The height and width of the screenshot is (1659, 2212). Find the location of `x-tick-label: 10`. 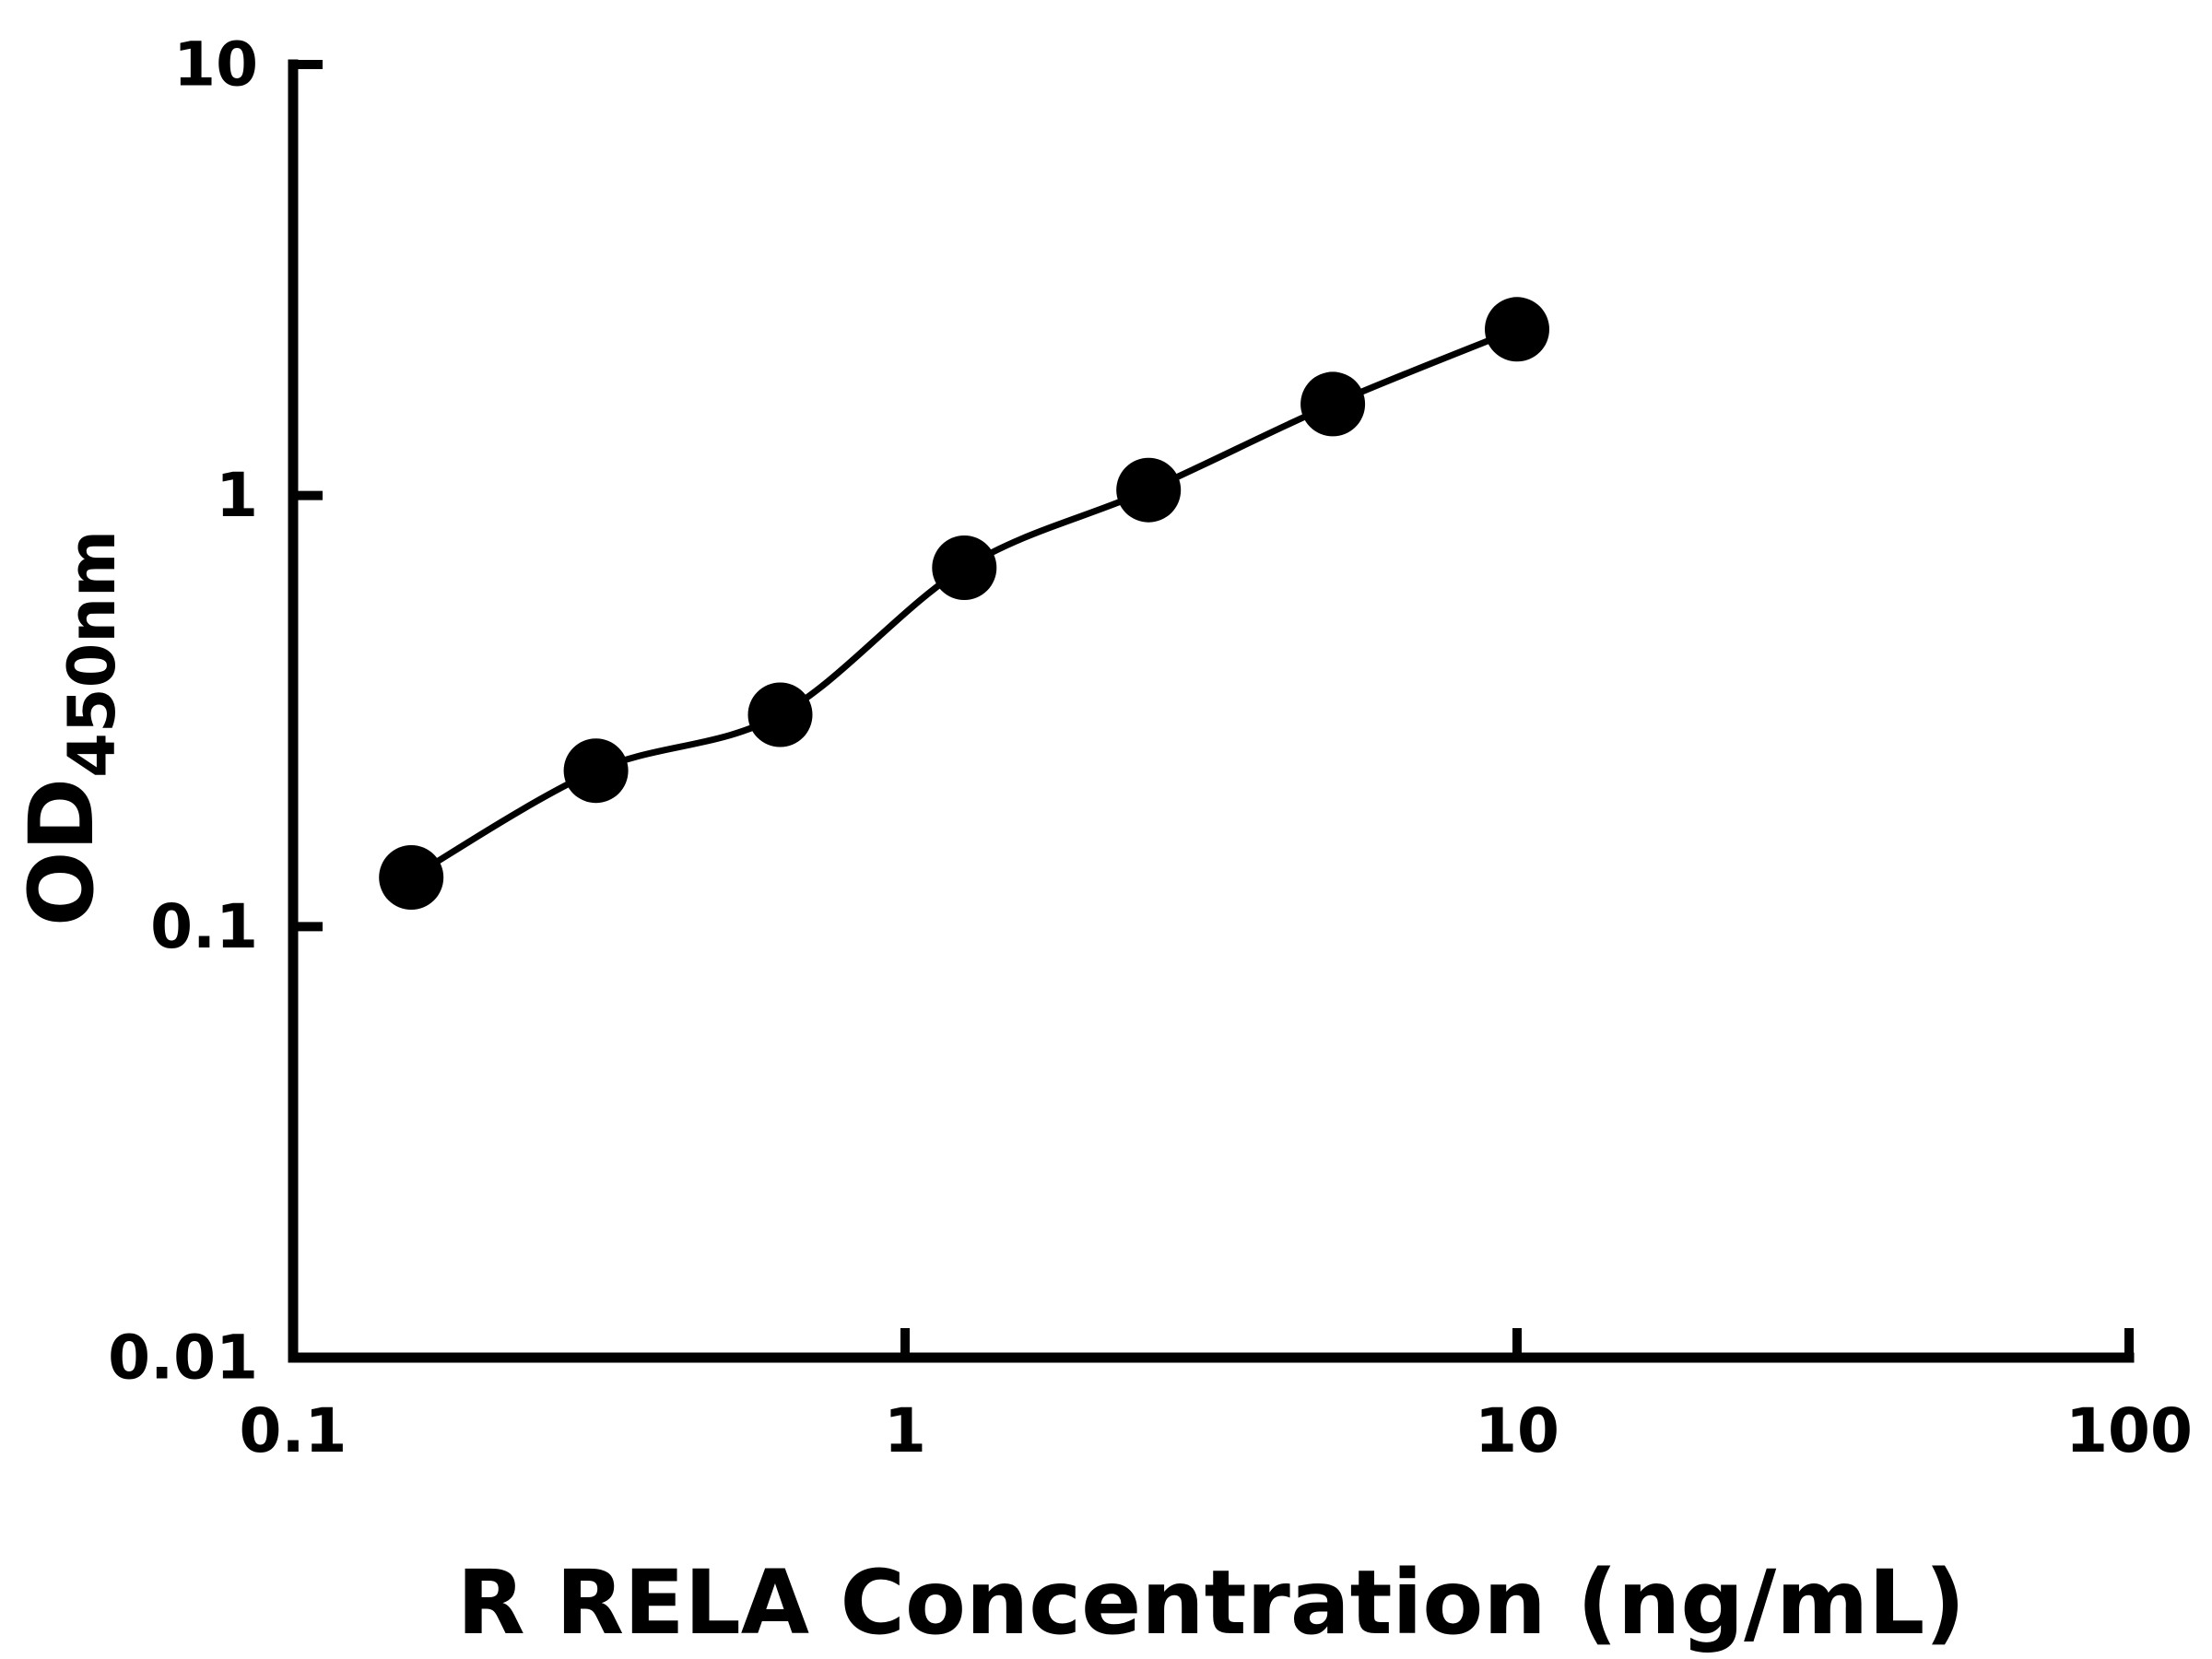

x-tick-label: 10 is located at coordinates (1517, 1430).